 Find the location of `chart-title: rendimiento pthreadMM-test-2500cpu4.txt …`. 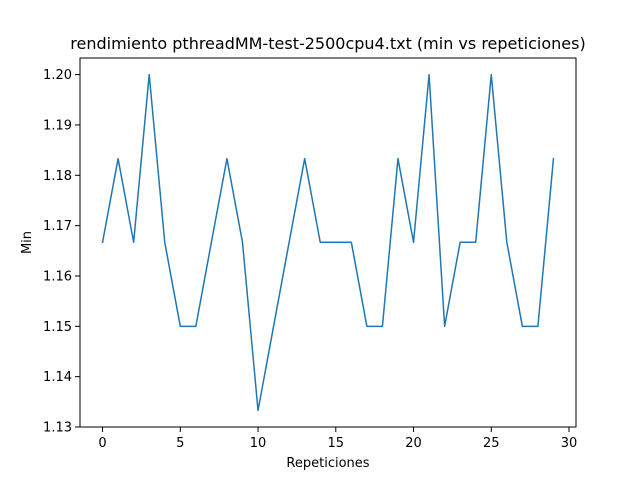

chart-title: rendimiento pthreadMM-test-2500cpu4.txt … is located at coordinates (327, 43).